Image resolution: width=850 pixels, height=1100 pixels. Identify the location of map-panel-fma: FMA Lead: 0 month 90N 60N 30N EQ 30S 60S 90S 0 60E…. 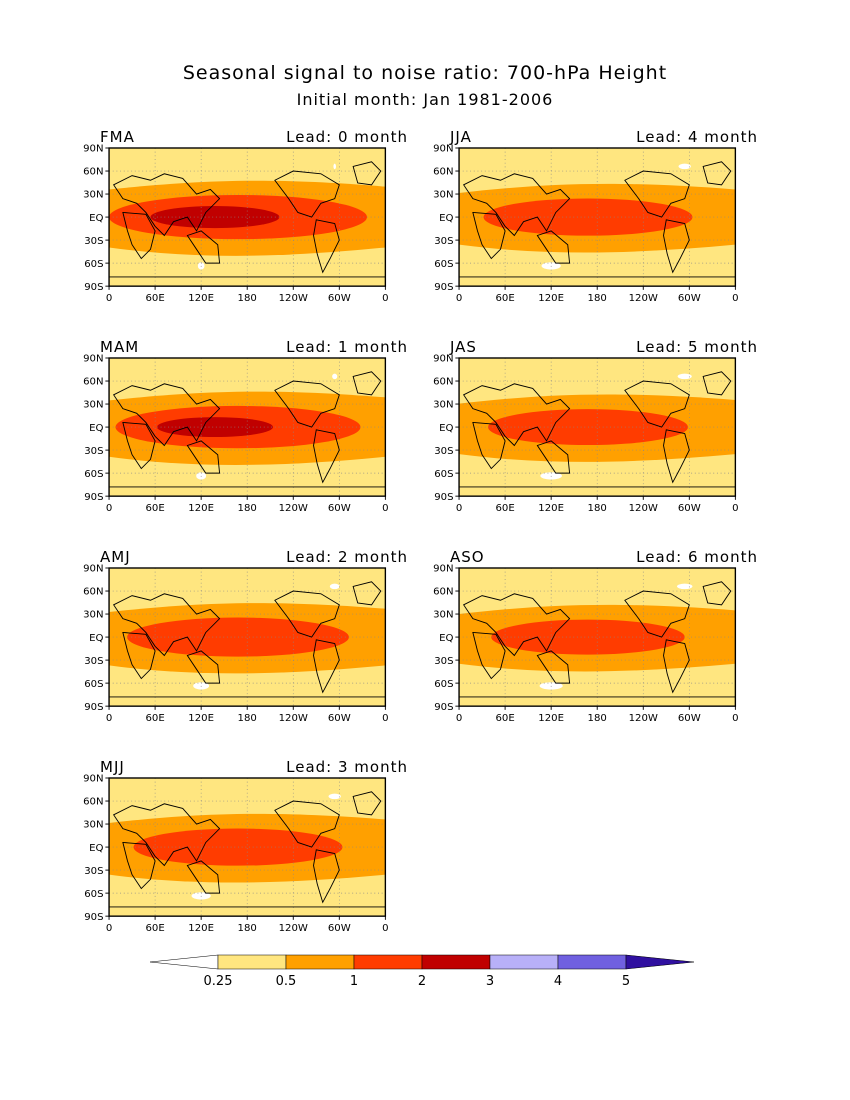
(238, 228).